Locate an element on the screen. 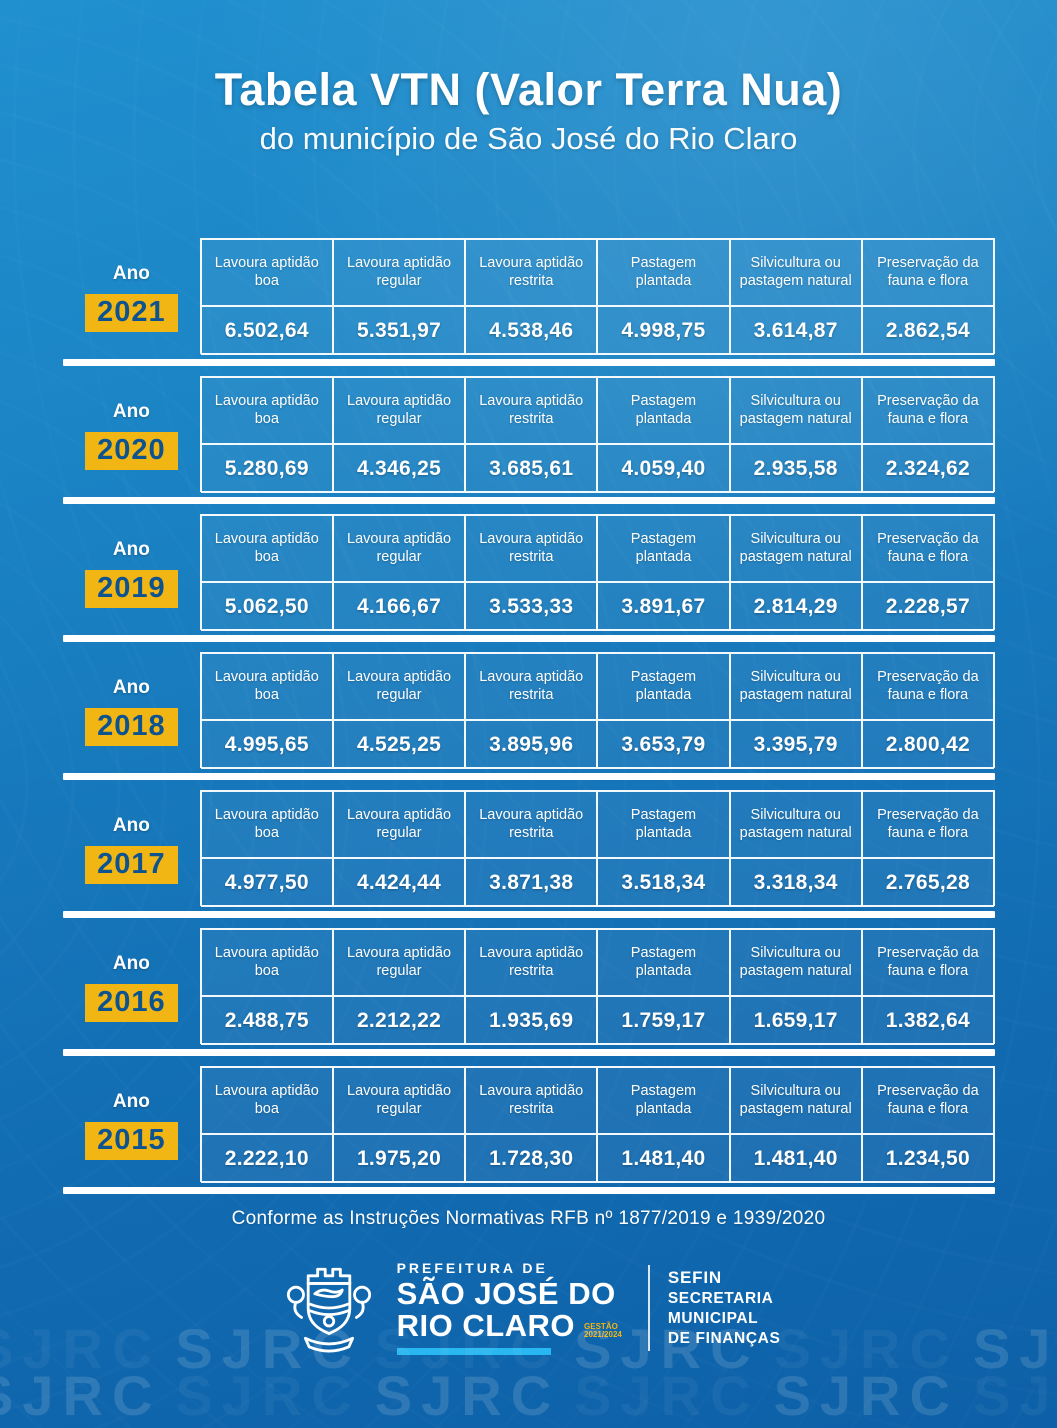 The image size is (1057, 1428). watermark-row: SJRCSJRCSJRCSJRCSJRCSJRCSJRC is located at coordinates (528, 1395).